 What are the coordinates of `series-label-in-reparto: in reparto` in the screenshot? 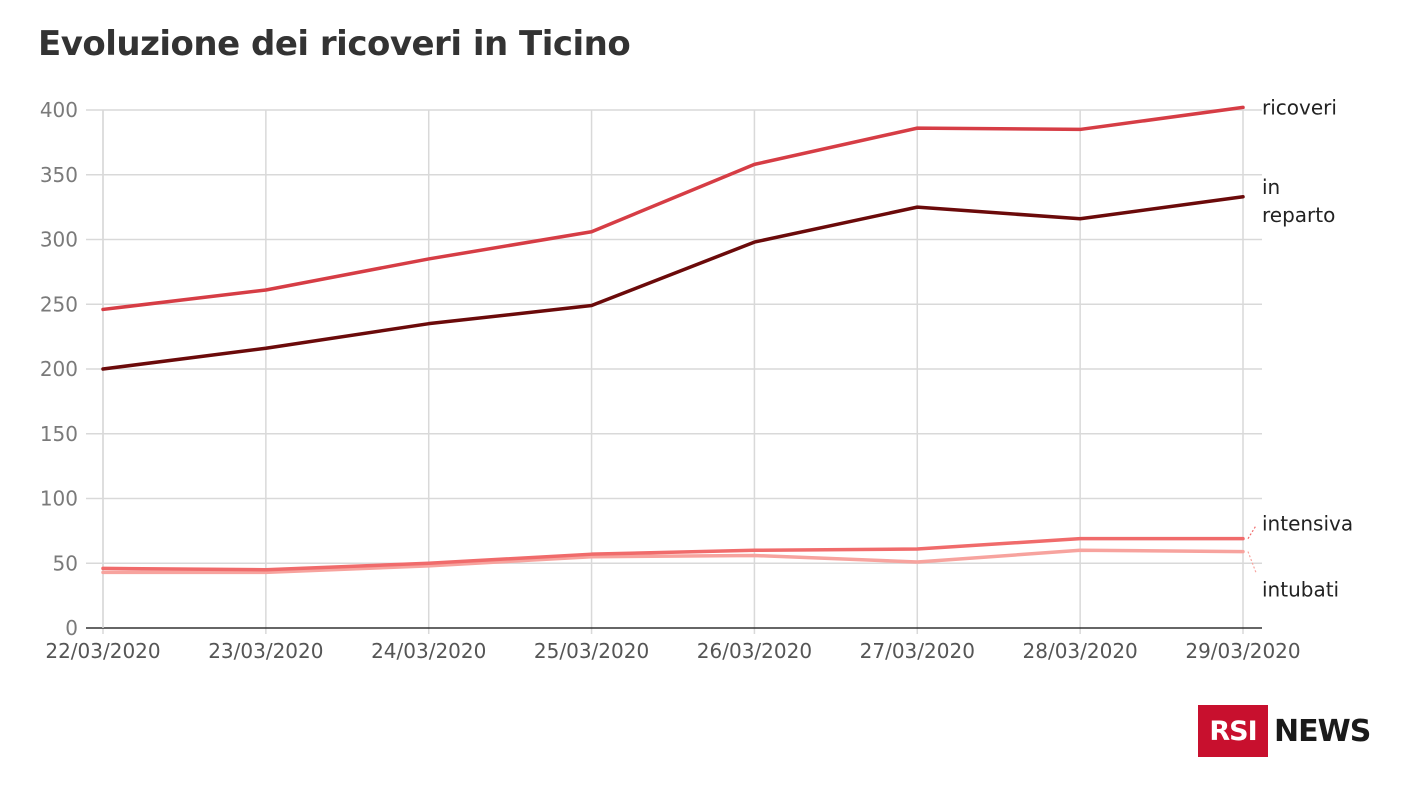 It's located at (1298, 201).